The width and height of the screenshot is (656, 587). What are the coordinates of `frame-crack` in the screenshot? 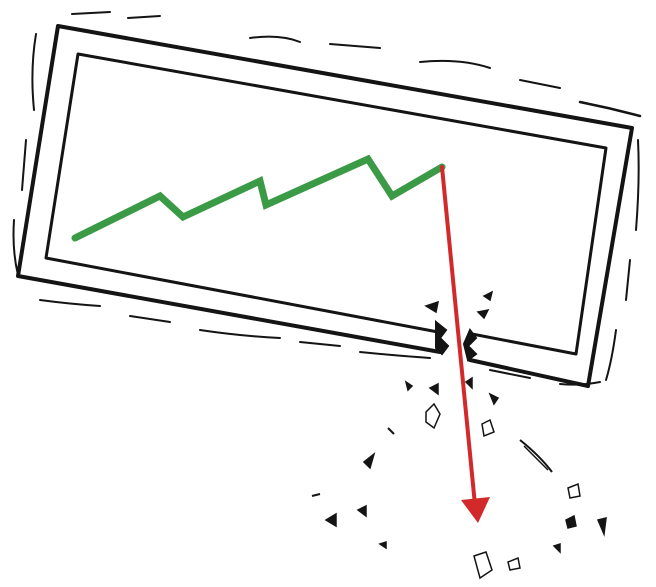 It's located at (456, 340).